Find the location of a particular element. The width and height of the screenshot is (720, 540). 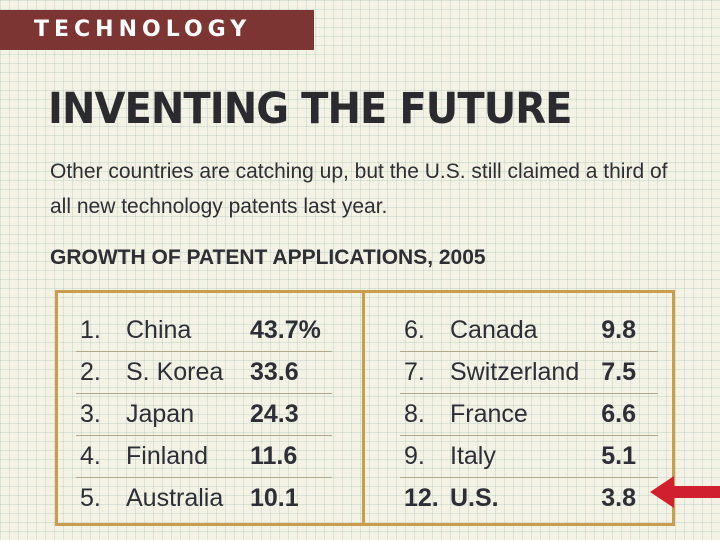

growth-value: 10.1 is located at coordinates (274, 498).